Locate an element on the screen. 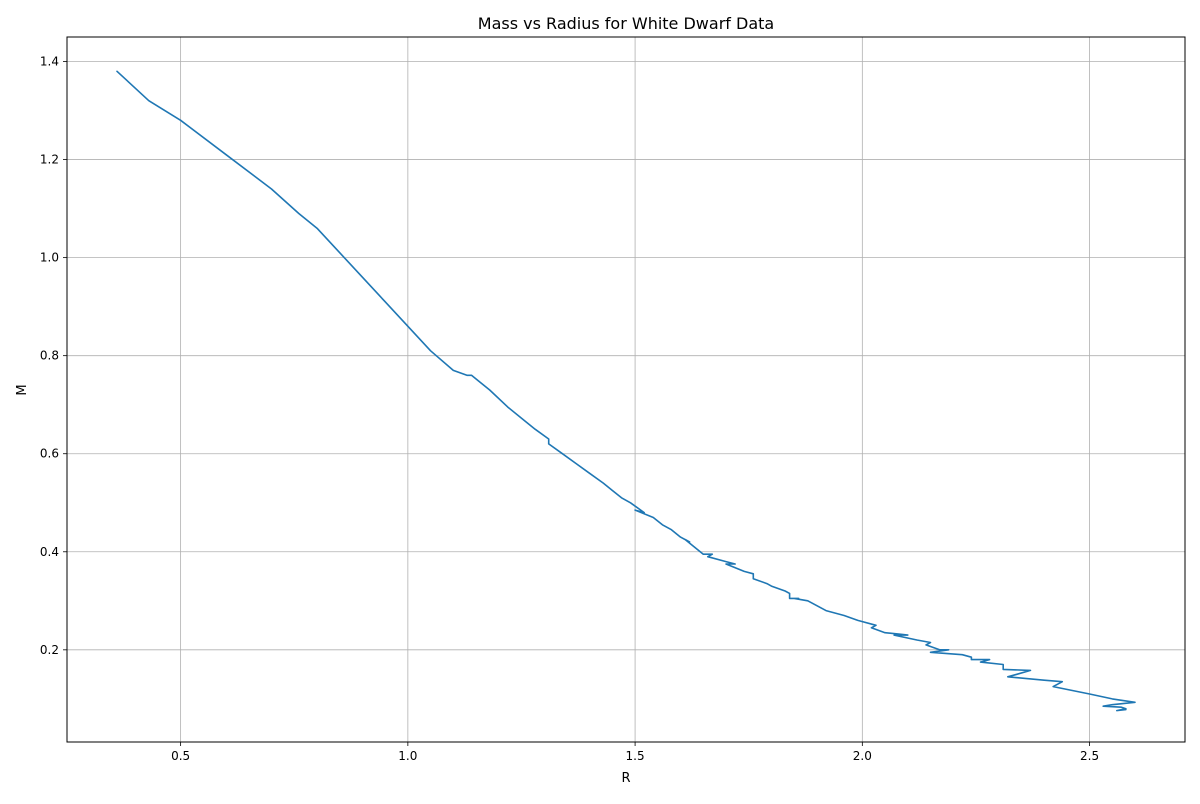  x-tick-label: 1.0 is located at coordinates (407, 756).